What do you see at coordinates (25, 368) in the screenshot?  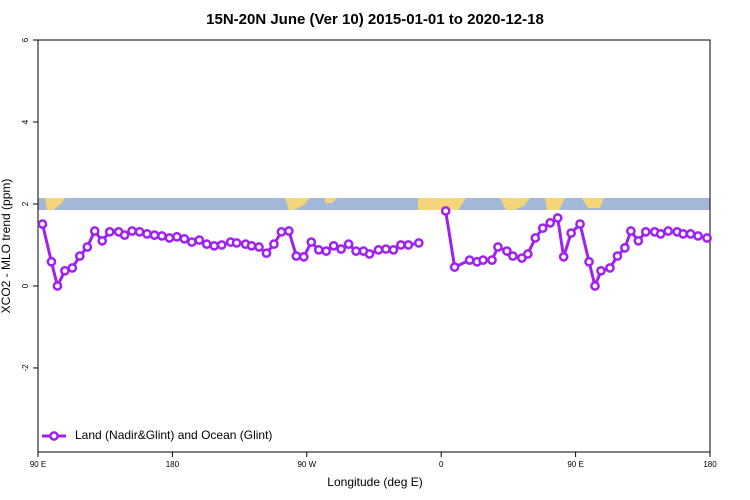 I see `y-tick-label: -2` at bounding box center [25, 368].